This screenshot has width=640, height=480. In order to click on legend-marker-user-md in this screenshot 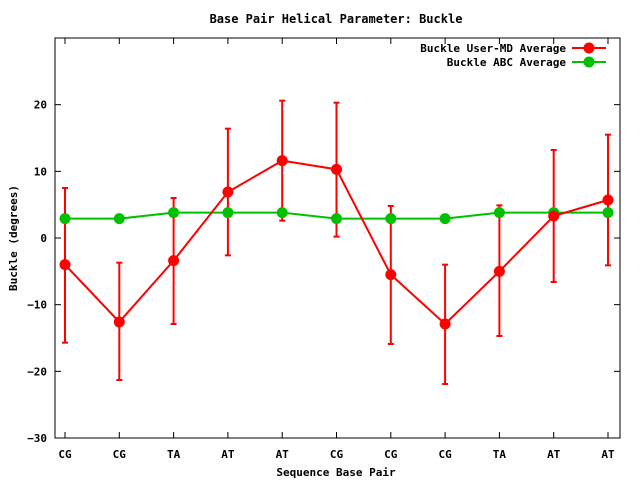, I will do `click(589, 48)`.